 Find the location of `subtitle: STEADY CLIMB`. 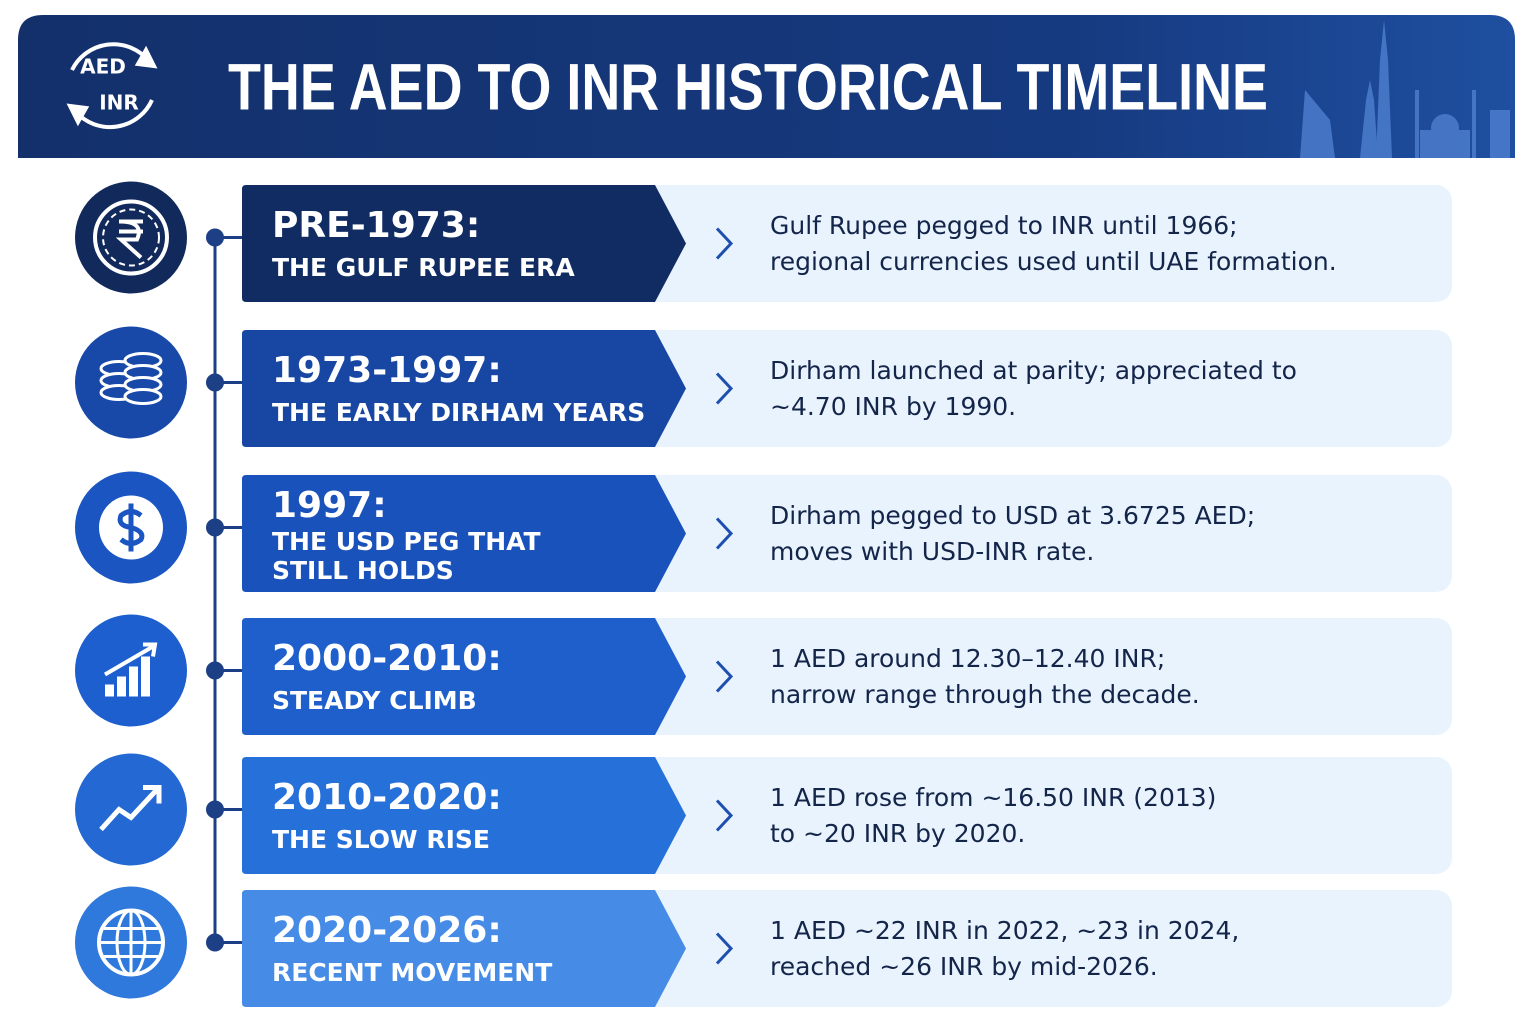

subtitle: STEADY CLIMB is located at coordinates (374, 700).